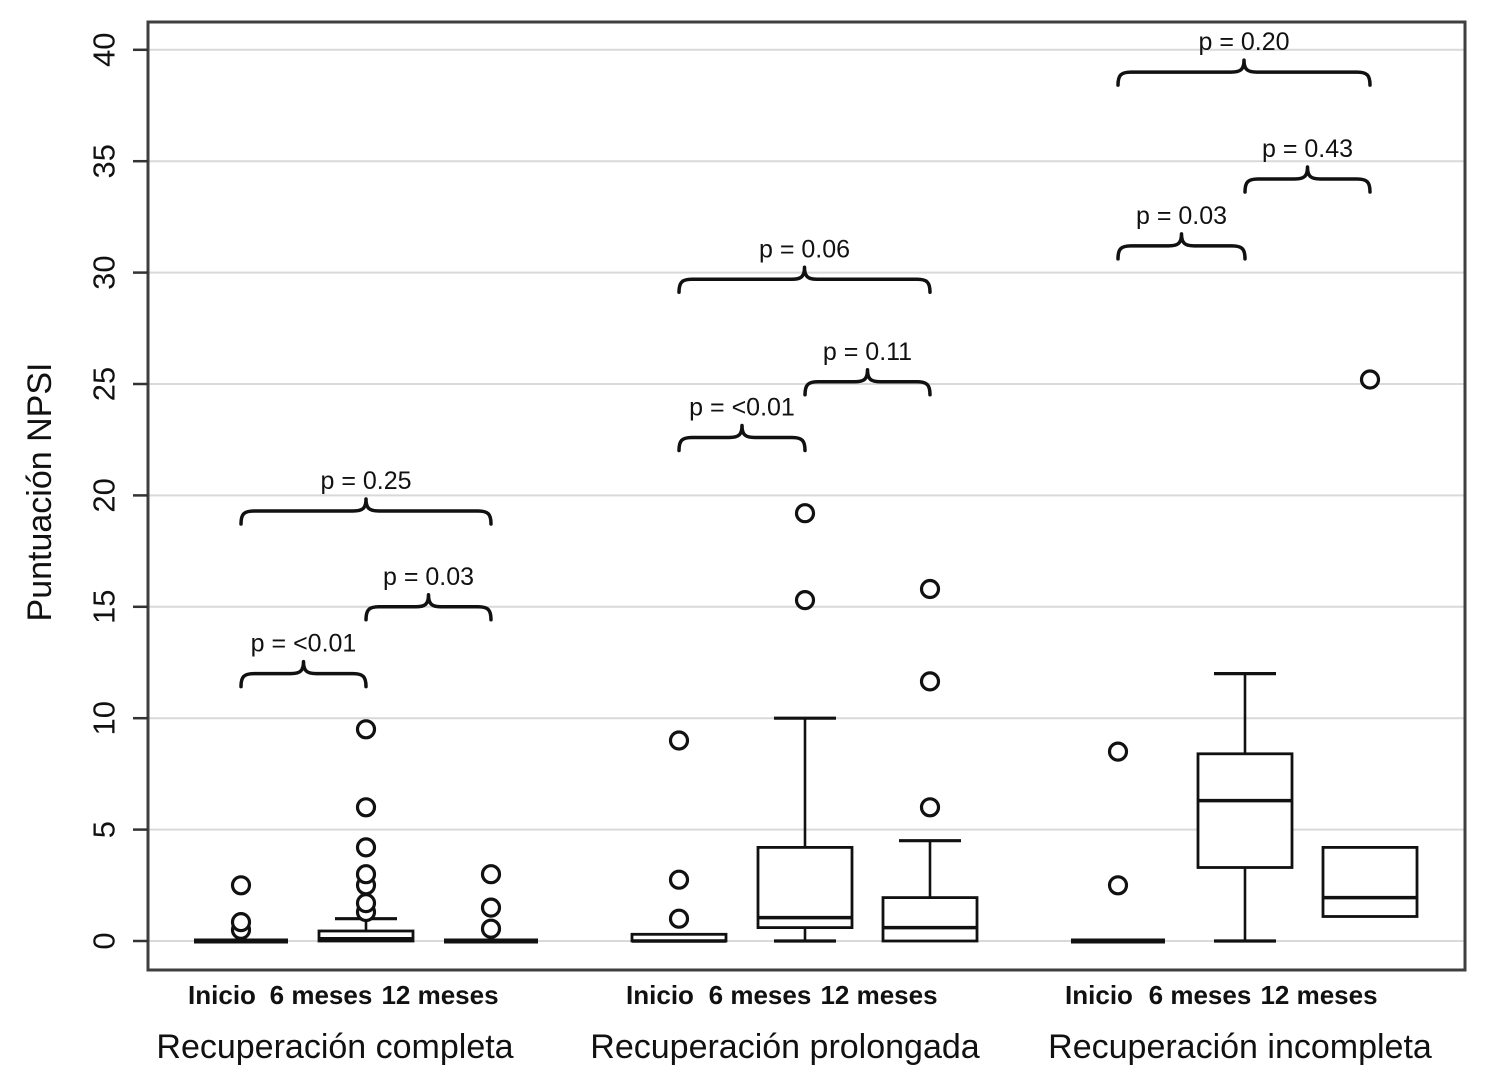  What do you see at coordinates (104, 829) in the screenshot?
I see `y-tick-label: 5` at bounding box center [104, 829].